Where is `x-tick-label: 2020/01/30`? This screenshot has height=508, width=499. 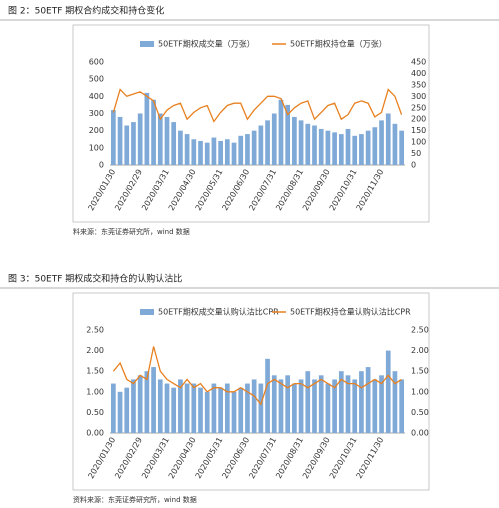 x-tick-label: 2020/01/30 is located at coordinates (101, 190).